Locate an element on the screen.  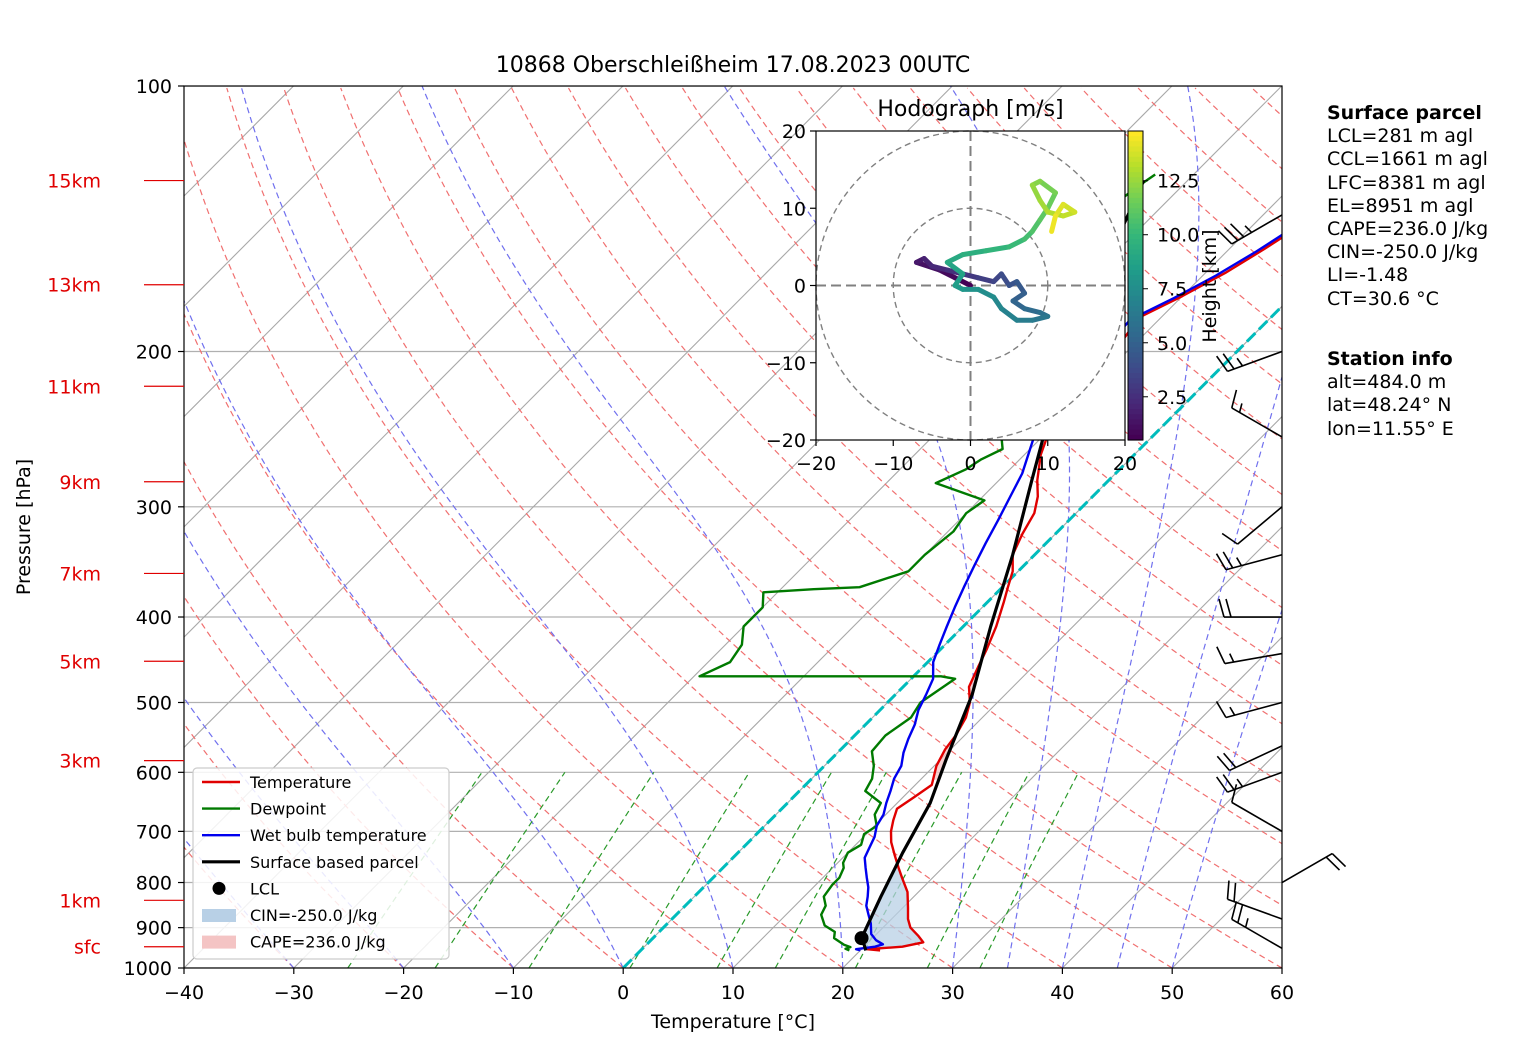
height-label: 7km is located at coordinates (80, 574).